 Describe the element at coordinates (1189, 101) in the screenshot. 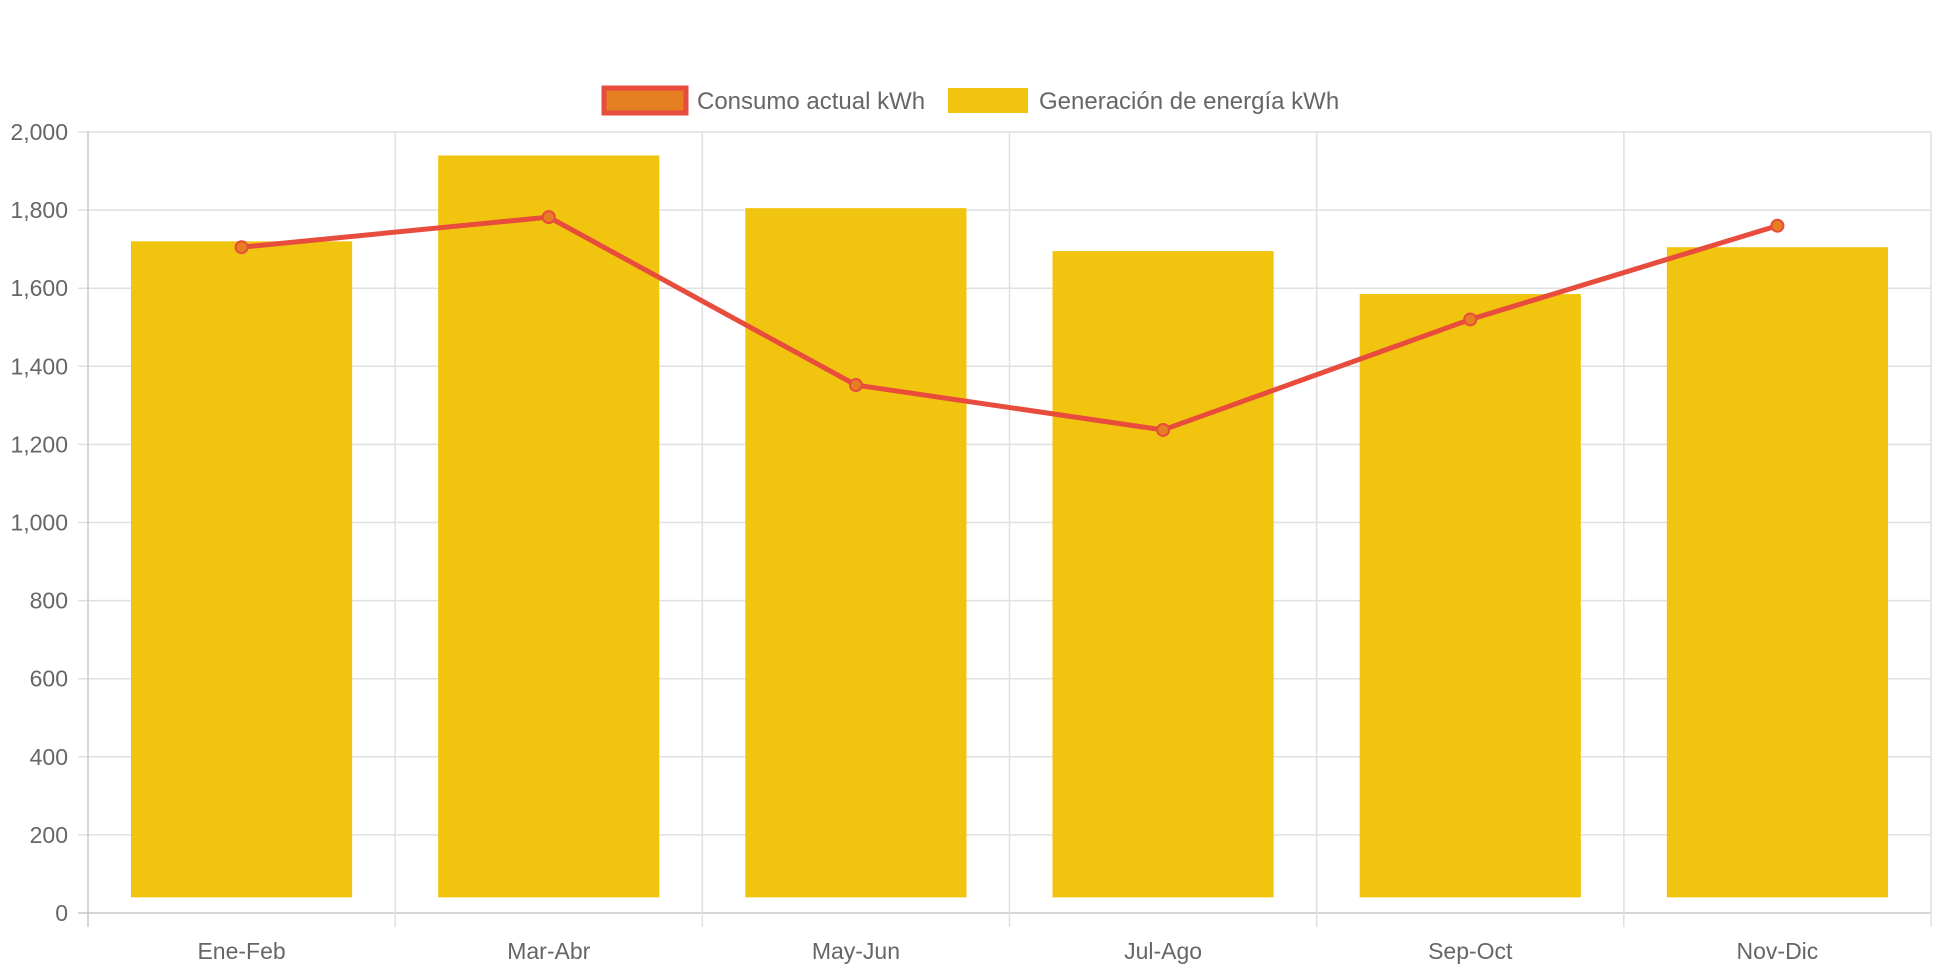

I see `legend-label-generacion: Generación de energía kWh` at that location.